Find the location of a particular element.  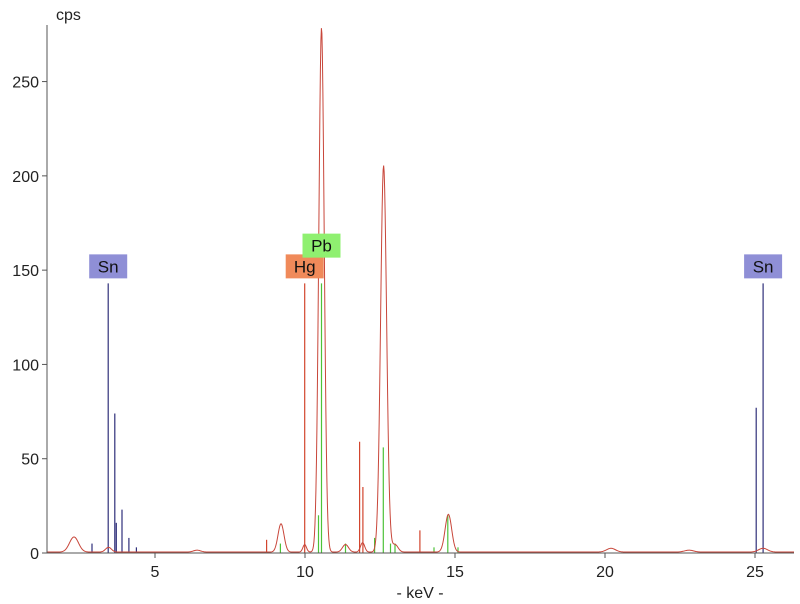

x-tick-label: 10 is located at coordinates (305, 572).